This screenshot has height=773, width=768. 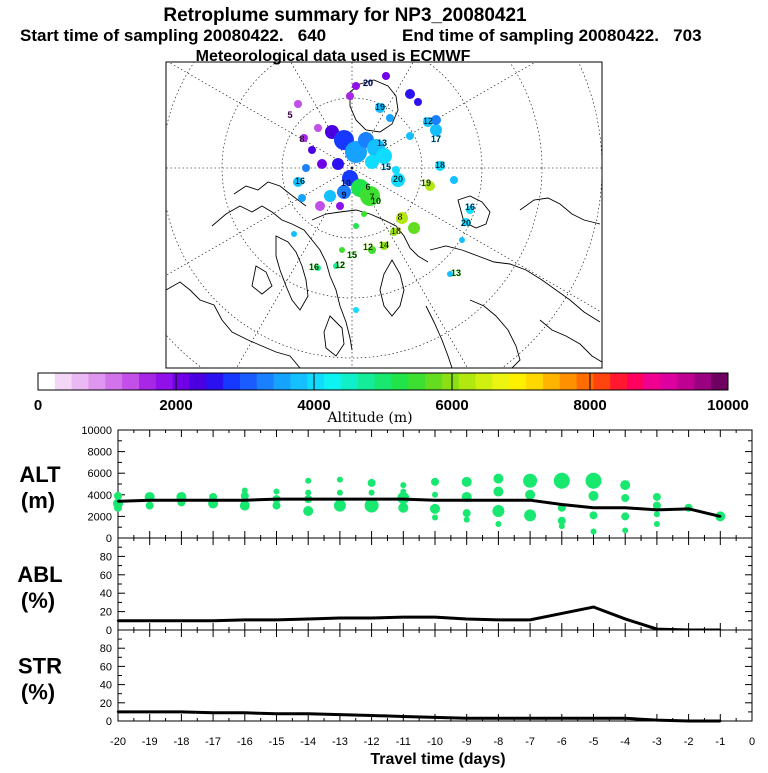 What do you see at coordinates (213, 742) in the screenshot?
I see `x-tick-label: -17` at bounding box center [213, 742].